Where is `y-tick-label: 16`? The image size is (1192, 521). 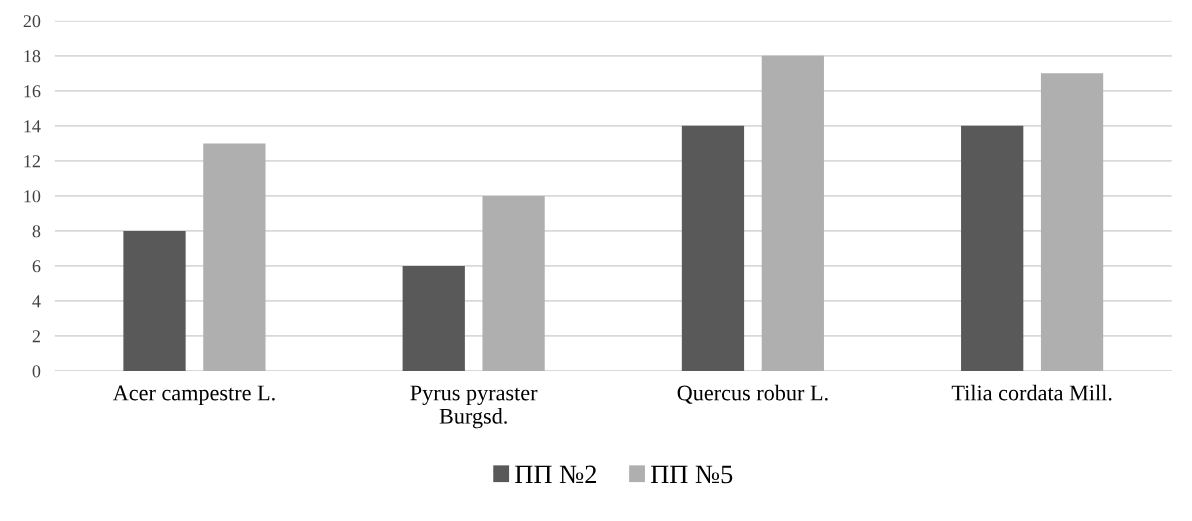 y-tick-label: 16 is located at coordinates (32, 91).